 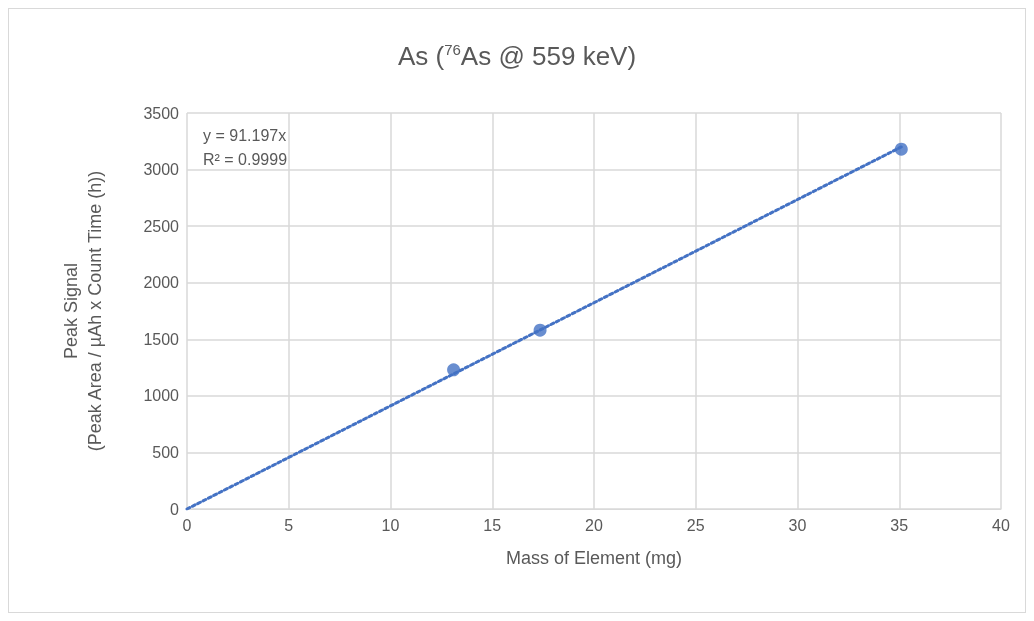 I want to click on y-tick-label: 2000, so click(x=161, y=283).